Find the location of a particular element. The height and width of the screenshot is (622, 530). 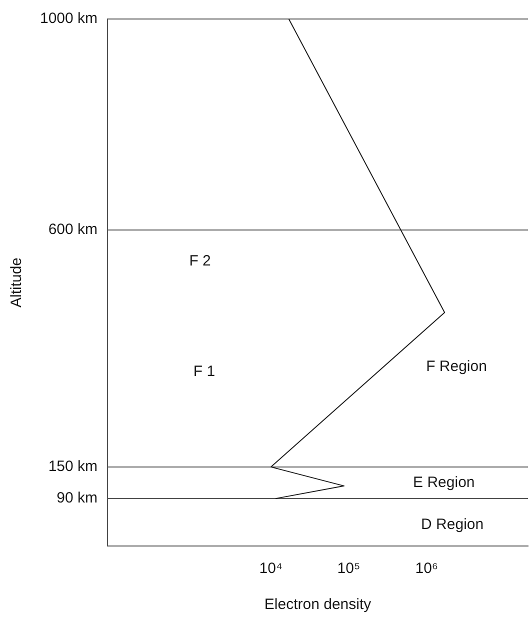

x-tick-label: 10⁶ is located at coordinates (426, 569).